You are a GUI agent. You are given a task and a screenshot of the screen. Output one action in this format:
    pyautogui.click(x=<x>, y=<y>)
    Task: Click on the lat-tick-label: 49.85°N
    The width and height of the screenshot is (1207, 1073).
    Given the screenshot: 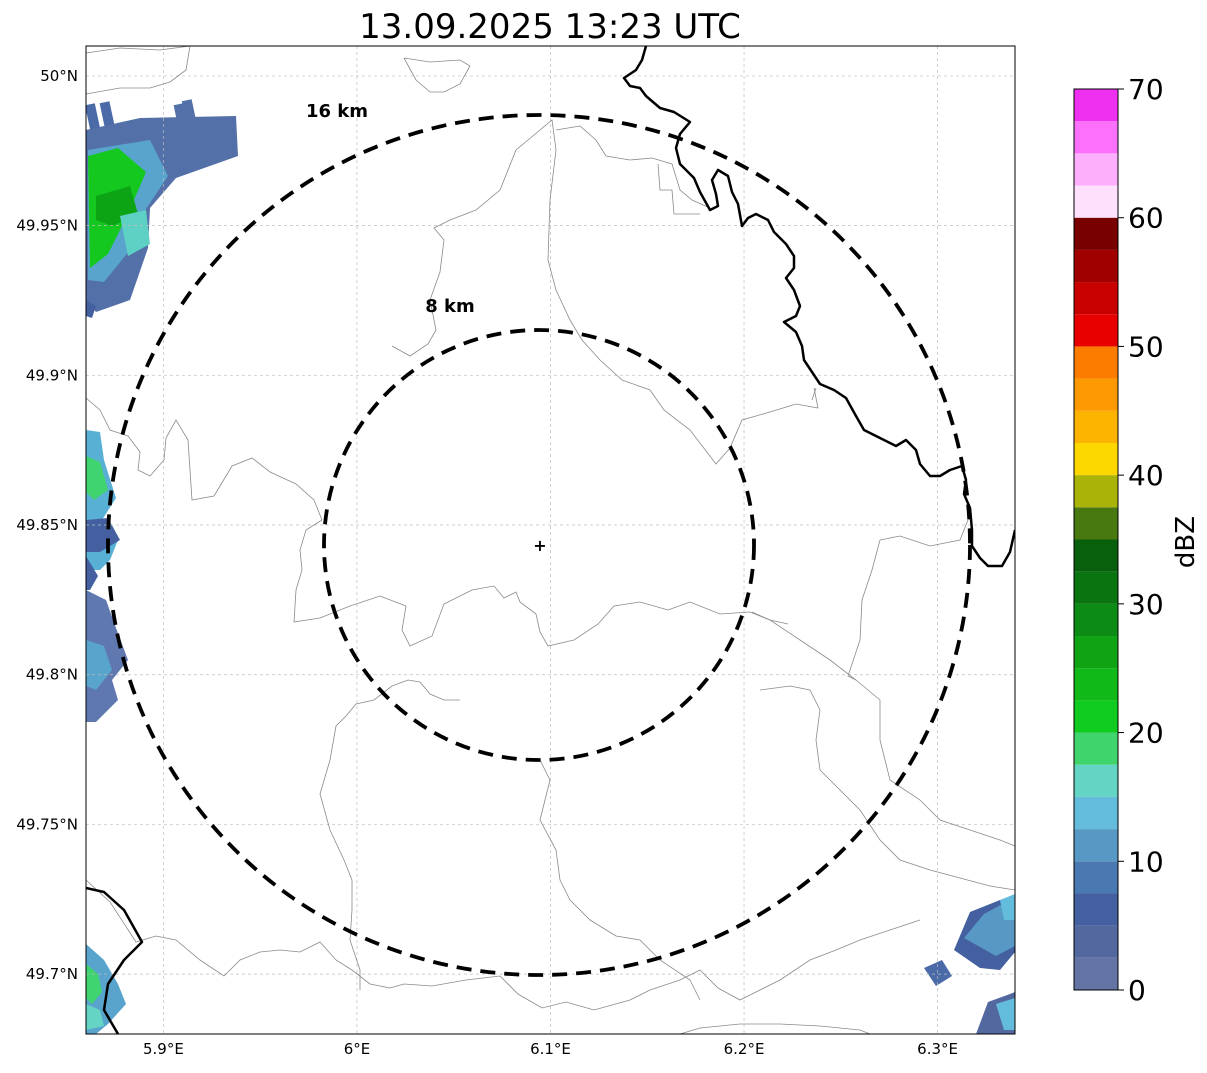 What is the action you would take?
    pyautogui.click(x=47, y=525)
    